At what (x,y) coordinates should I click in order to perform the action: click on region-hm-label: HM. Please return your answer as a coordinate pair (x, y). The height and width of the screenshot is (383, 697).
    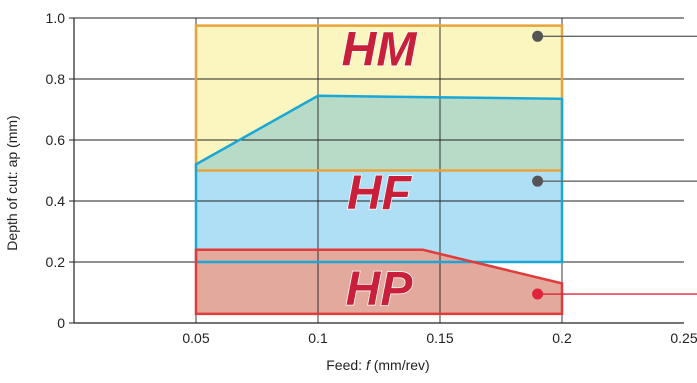
    Looking at the image, I should click on (380, 50).